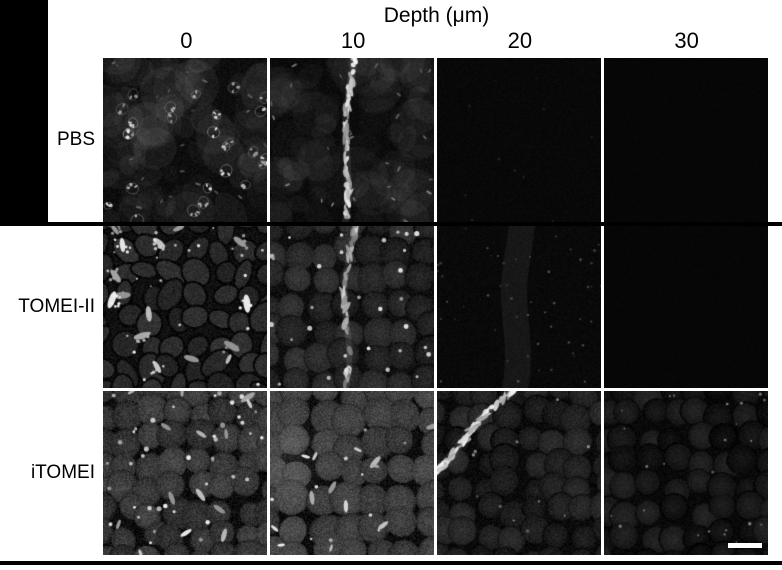 This screenshot has width=782, height=570. I want to click on depth-header-20: 20, so click(520, 40).